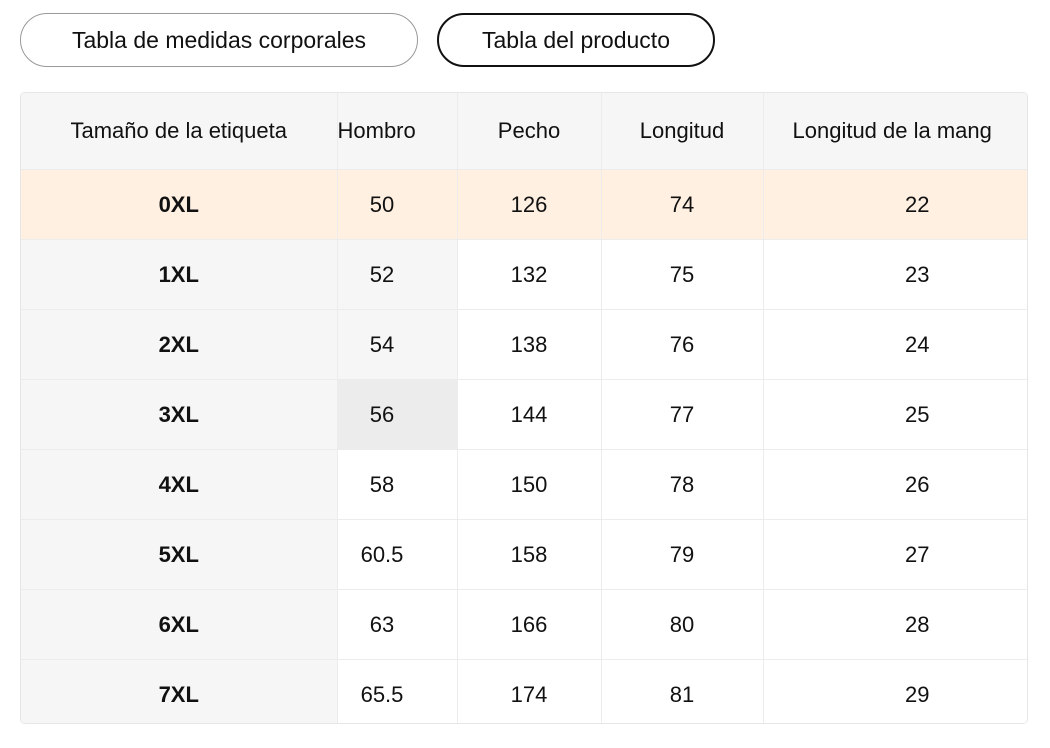 Image resolution: width=1050 pixels, height=748 pixels. I want to click on size-label-cell: 7XL, so click(179, 691).